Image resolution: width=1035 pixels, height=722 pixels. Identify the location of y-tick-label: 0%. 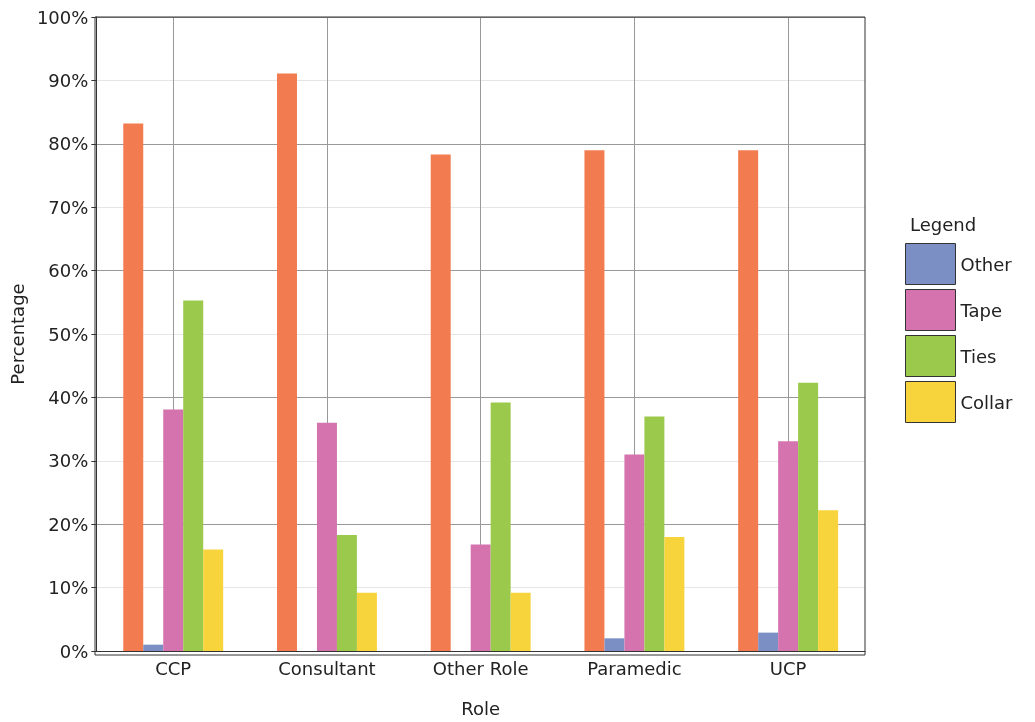
(74, 651).